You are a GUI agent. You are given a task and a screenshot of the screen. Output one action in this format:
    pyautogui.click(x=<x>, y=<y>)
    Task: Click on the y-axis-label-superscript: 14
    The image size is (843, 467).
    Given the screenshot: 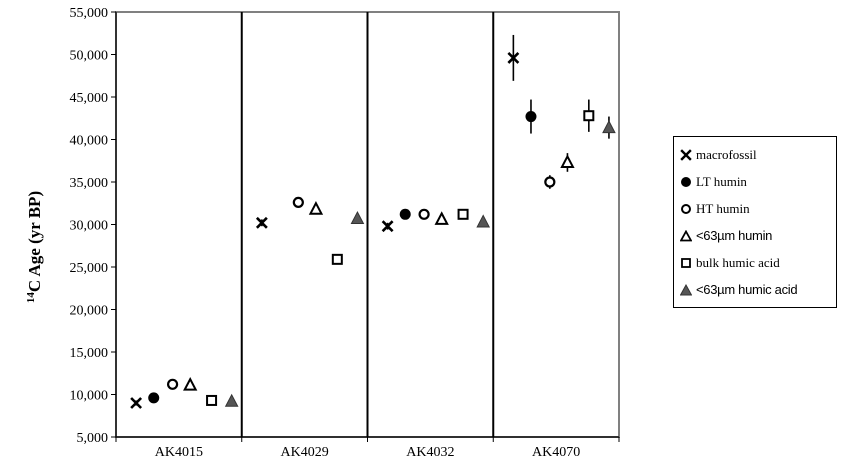 What is the action you would take?
    pyautogui.click(x=31, y=298)
    